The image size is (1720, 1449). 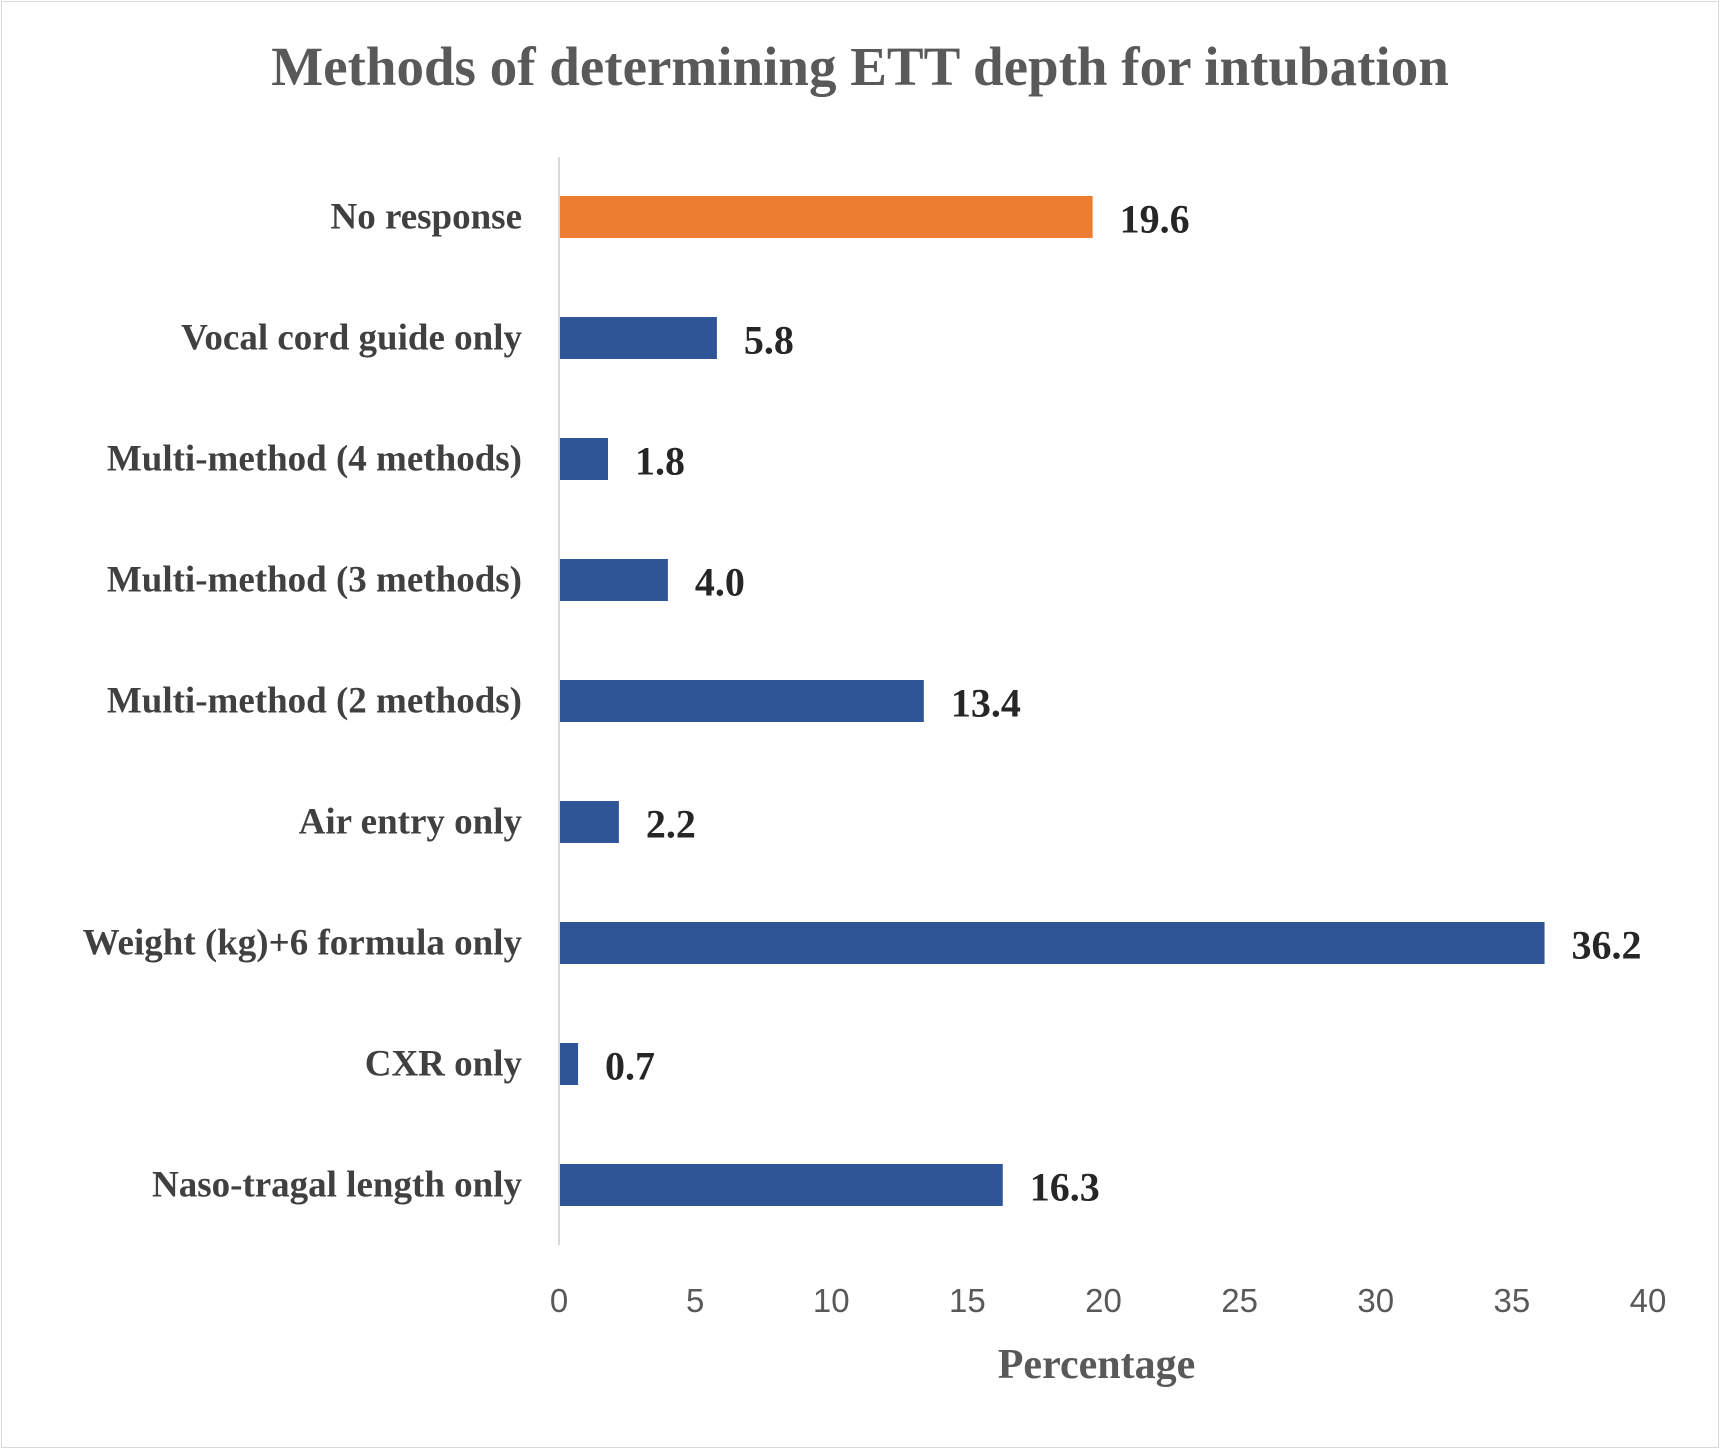 What do you see at coordinates (630, 1066) in the screenshot?
I see `data-label: 0.7` at bounding box center [630, 1066].